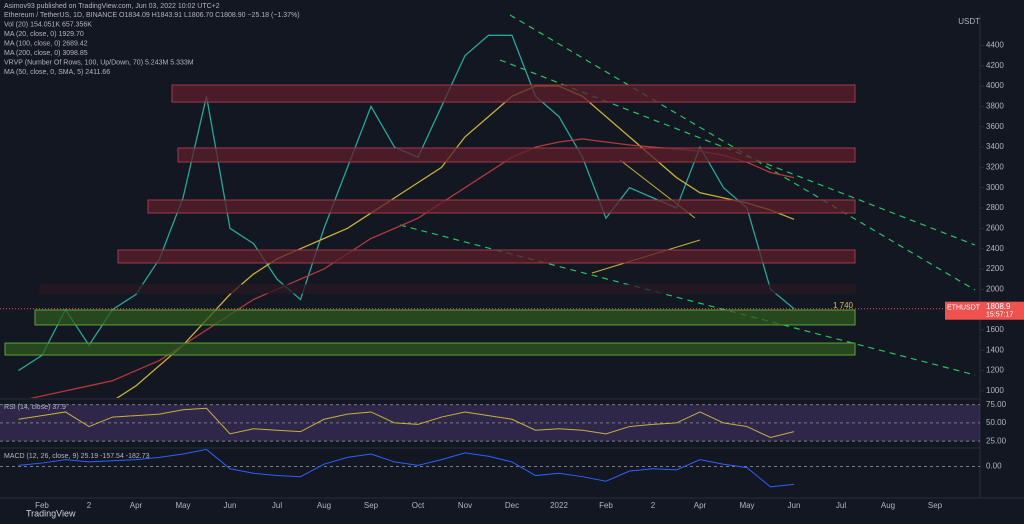 The width and height of the screenshot is (1024, 524). What do you see at coordinates (406, 423) in the screenshot?
I see `rsi-line` at bounding box center [406, 423].